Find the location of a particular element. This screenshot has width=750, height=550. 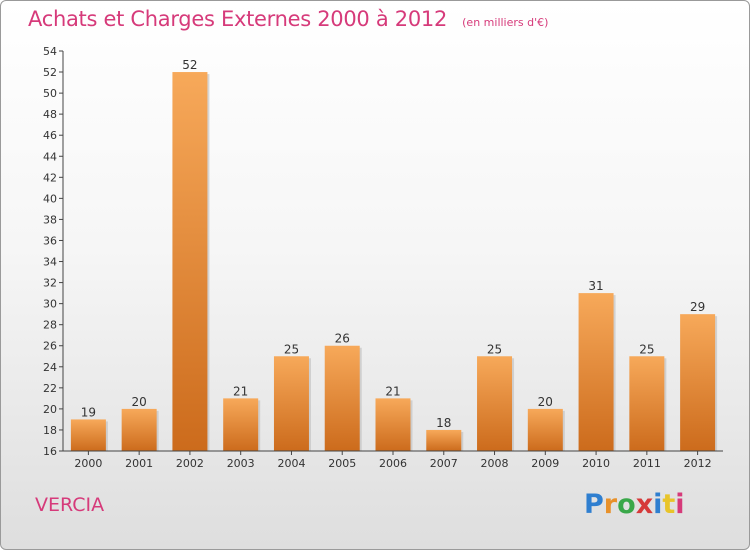

y-tick-label: 22 is located at coordinates (50, 388).